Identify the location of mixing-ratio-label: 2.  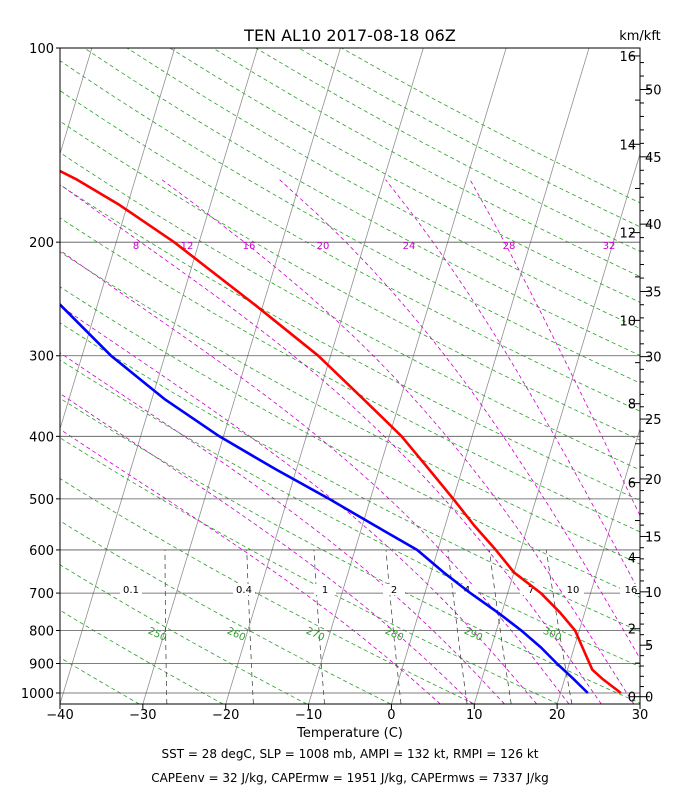
(394, 590).